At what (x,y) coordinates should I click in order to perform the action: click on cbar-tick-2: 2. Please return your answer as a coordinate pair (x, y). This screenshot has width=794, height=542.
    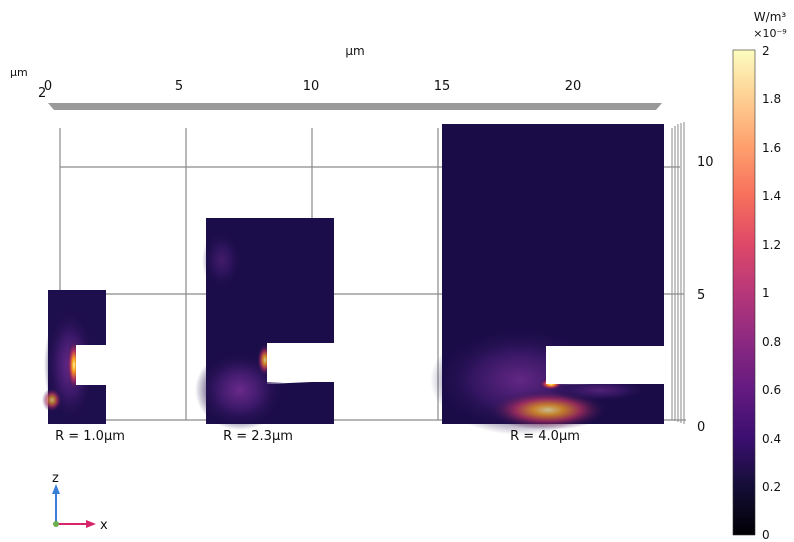
    Looking at the image, I should click on (766, 51).